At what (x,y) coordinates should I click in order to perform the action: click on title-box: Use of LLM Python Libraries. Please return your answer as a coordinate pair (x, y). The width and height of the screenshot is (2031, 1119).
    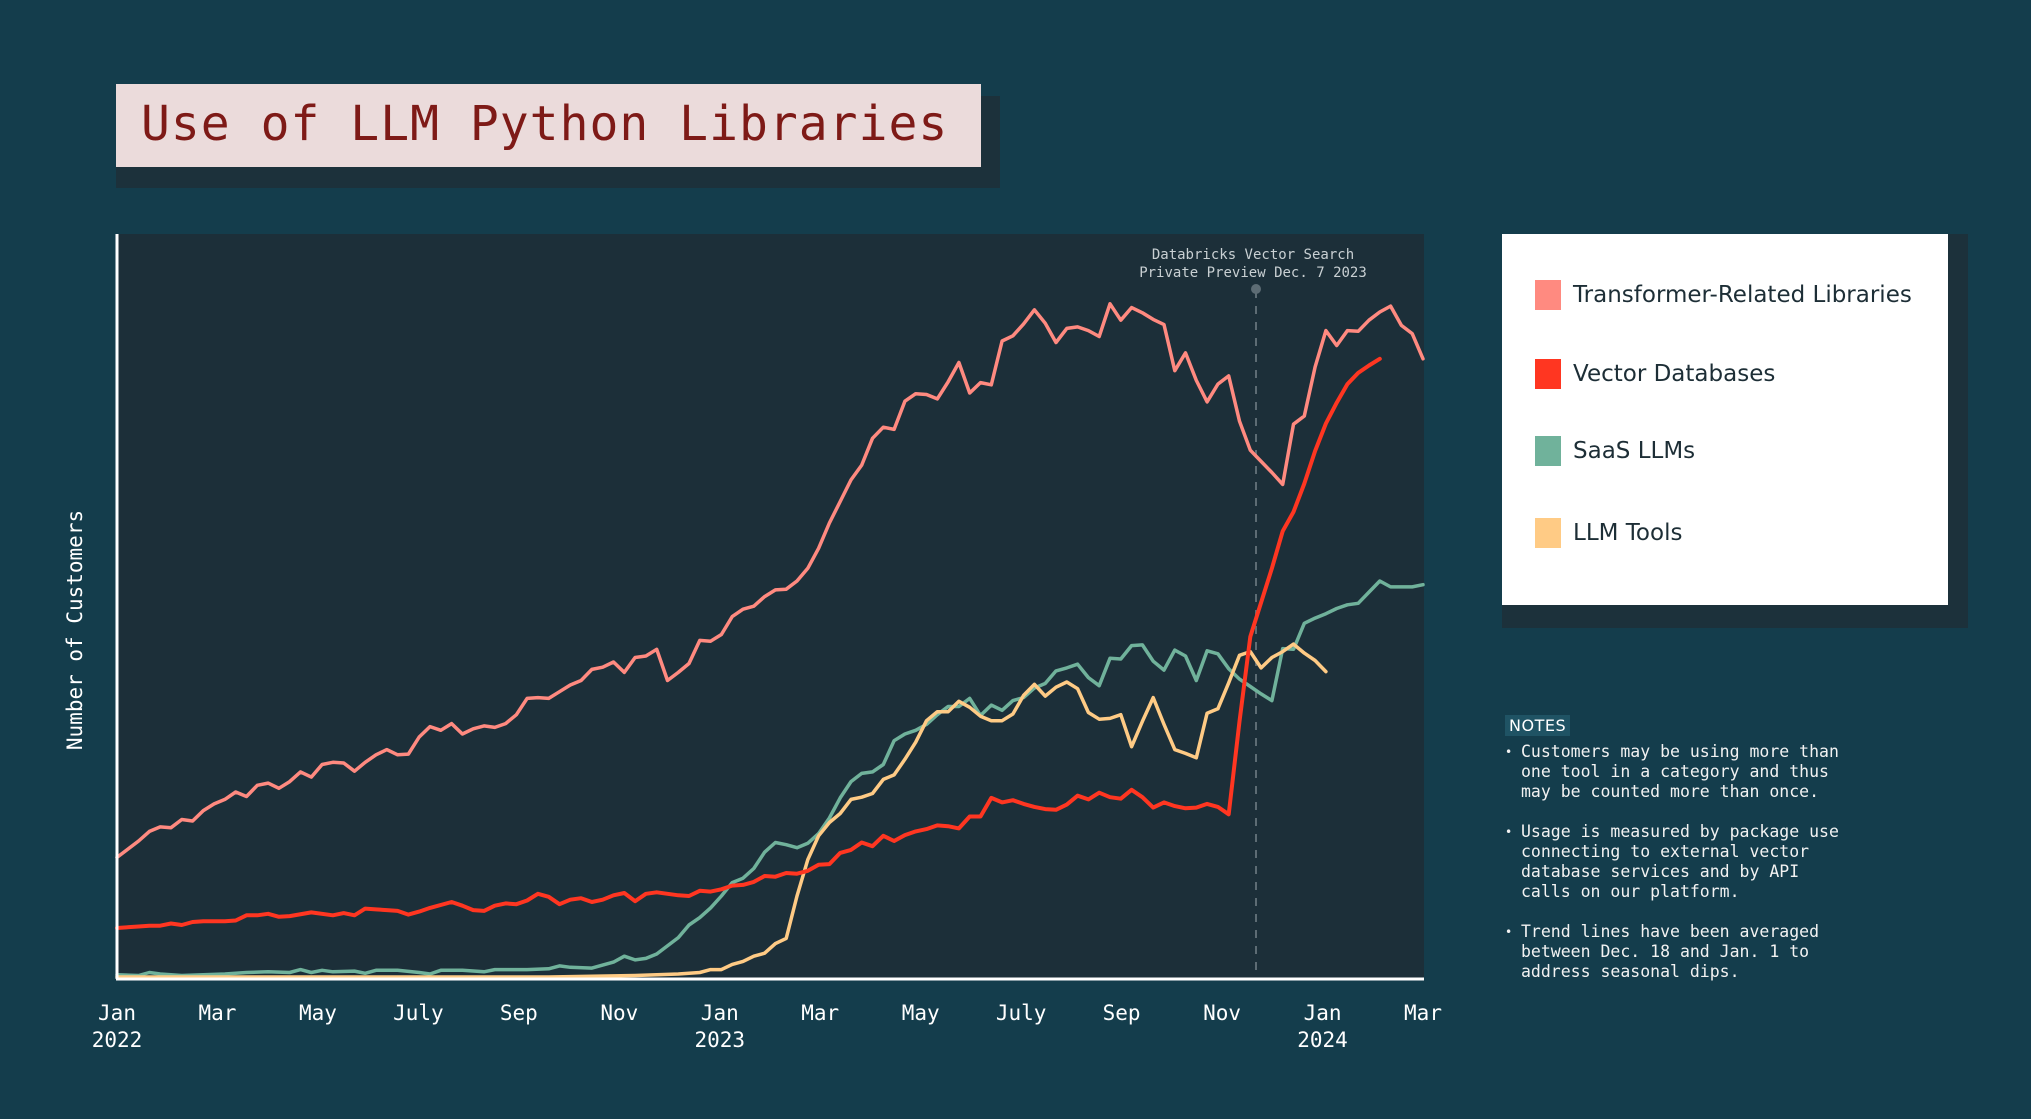
    Looking at the image, I should click on (548, 125).